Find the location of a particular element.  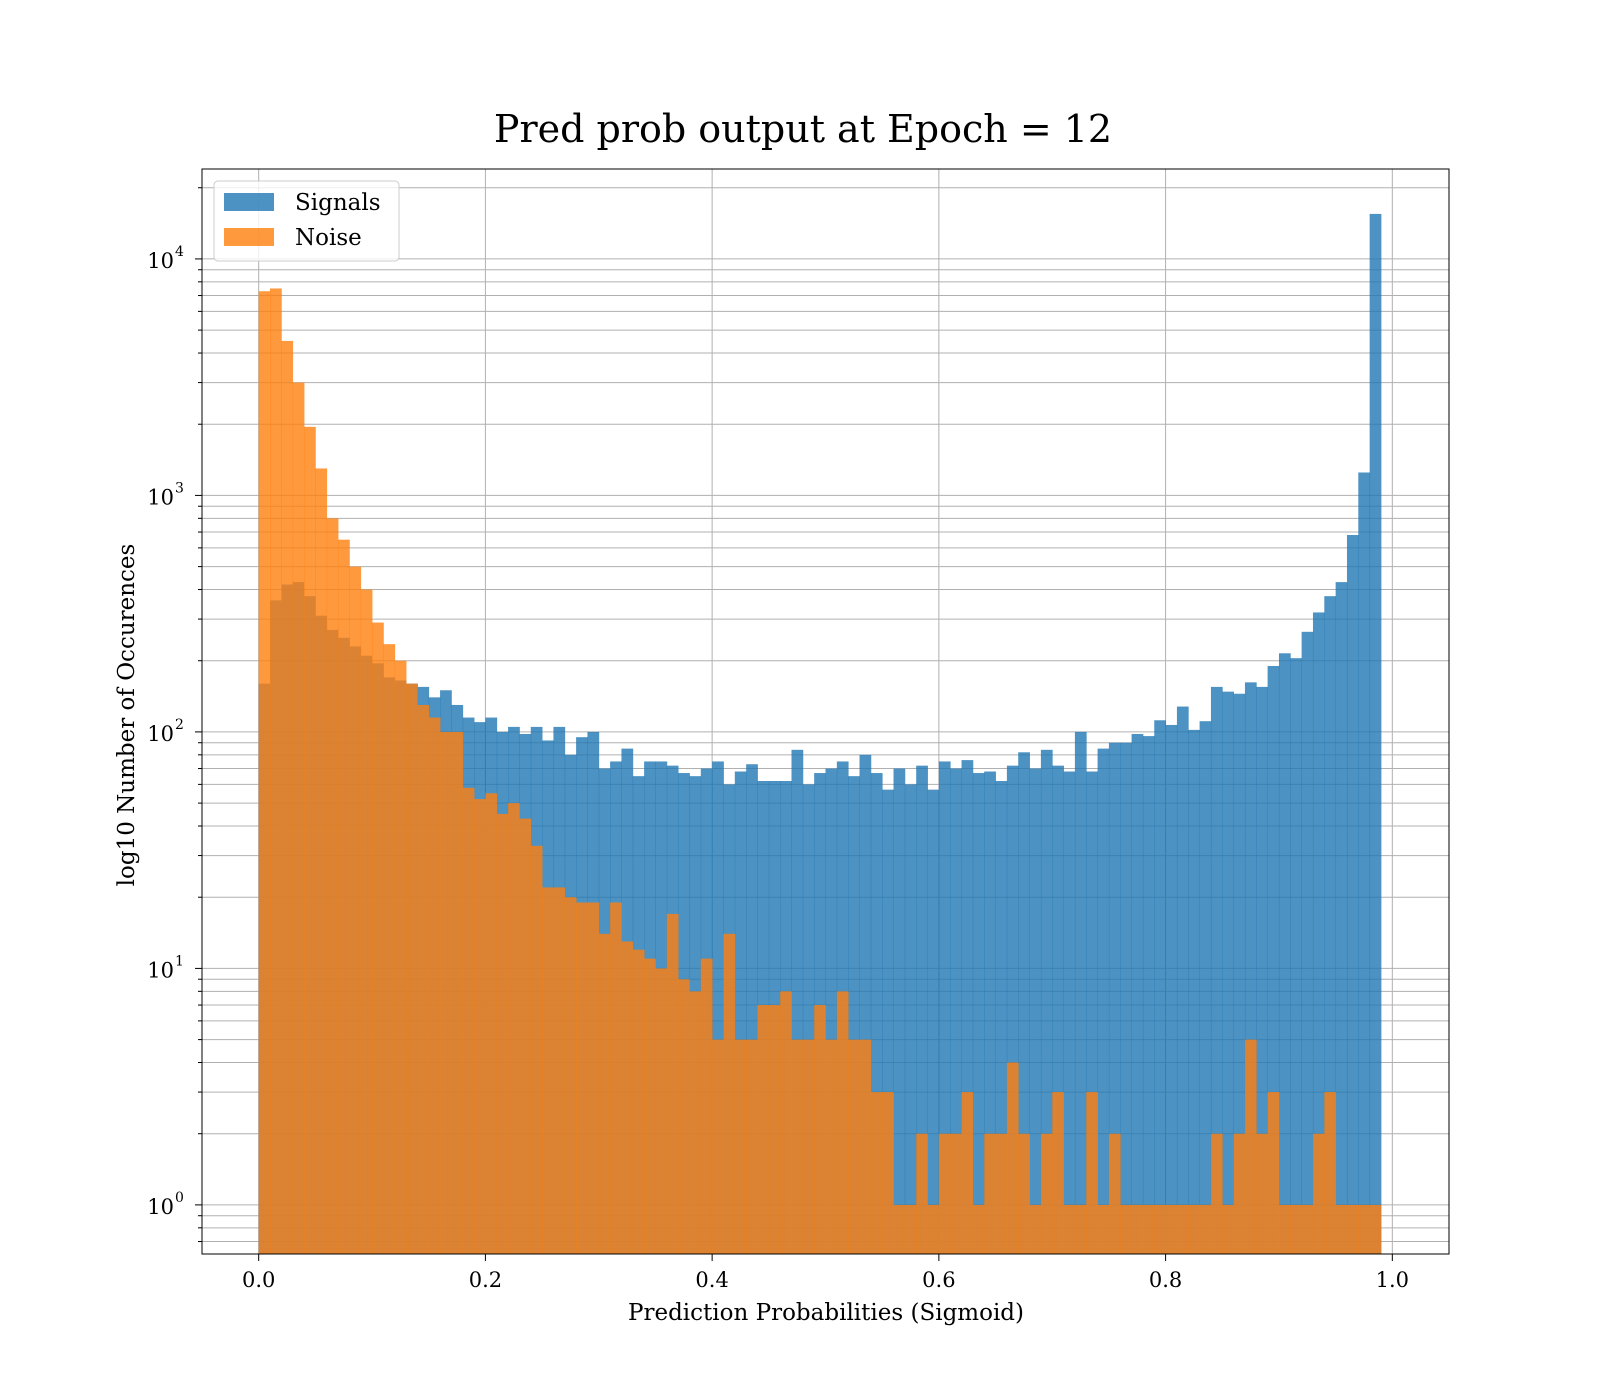

y-tick-label-2: 10 is located at coordinates (160, 734).